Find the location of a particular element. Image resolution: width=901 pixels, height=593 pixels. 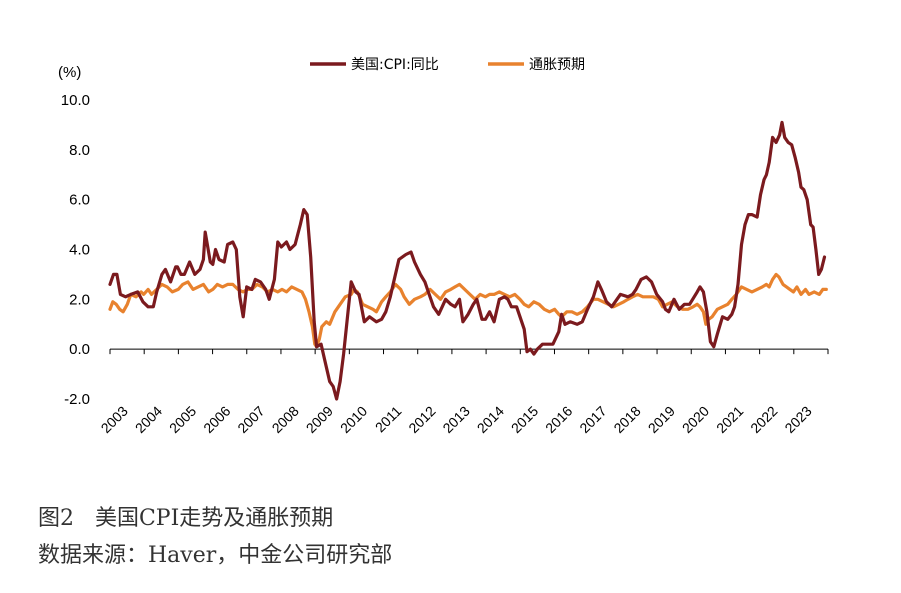

y-axis-unit-label: (%) is located at coordinates (69, 72).